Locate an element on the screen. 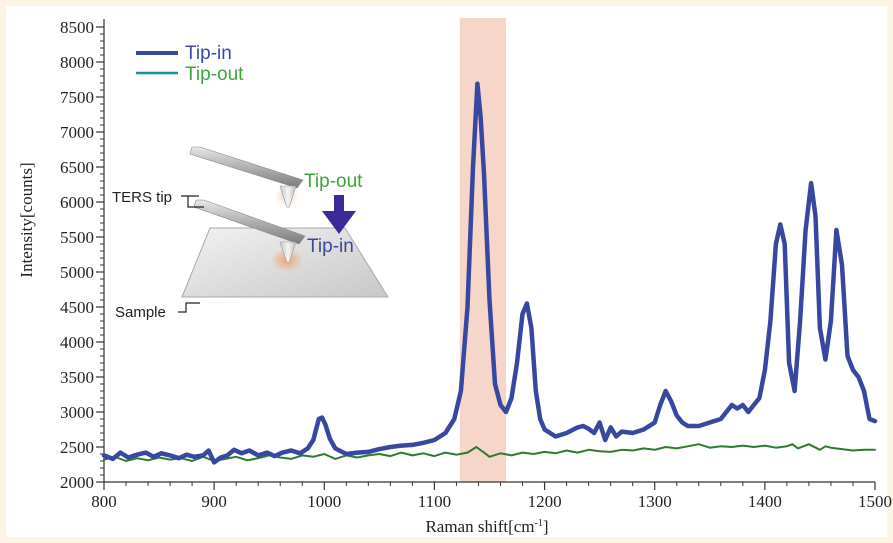 The image size is (893, 543). y-tick-label: 3000 is located at coordinates (77, 412).